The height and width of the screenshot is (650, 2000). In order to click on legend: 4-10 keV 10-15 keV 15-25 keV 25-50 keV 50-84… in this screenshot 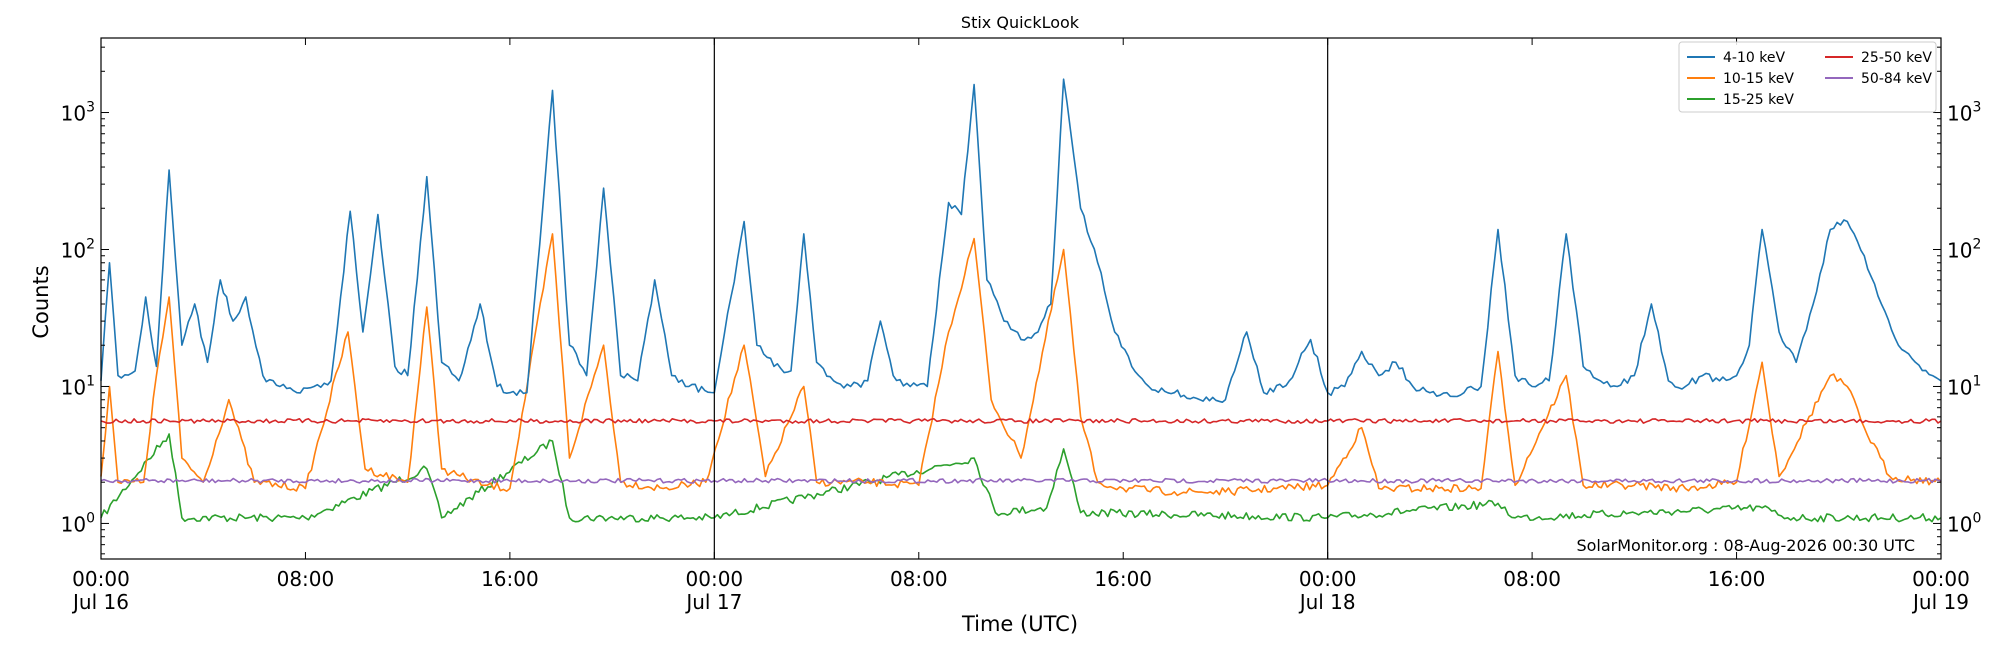, I will do `click(1807, 77)`.